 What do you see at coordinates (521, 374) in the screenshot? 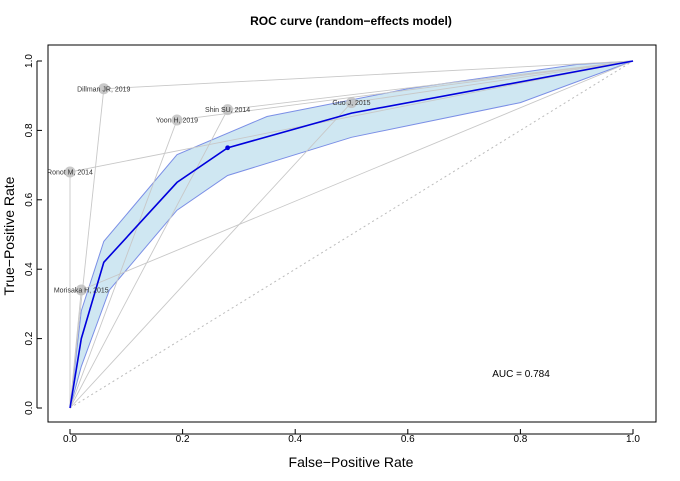
I see `auc-label: AUC = 0.784` at bounding box center [521, 374].